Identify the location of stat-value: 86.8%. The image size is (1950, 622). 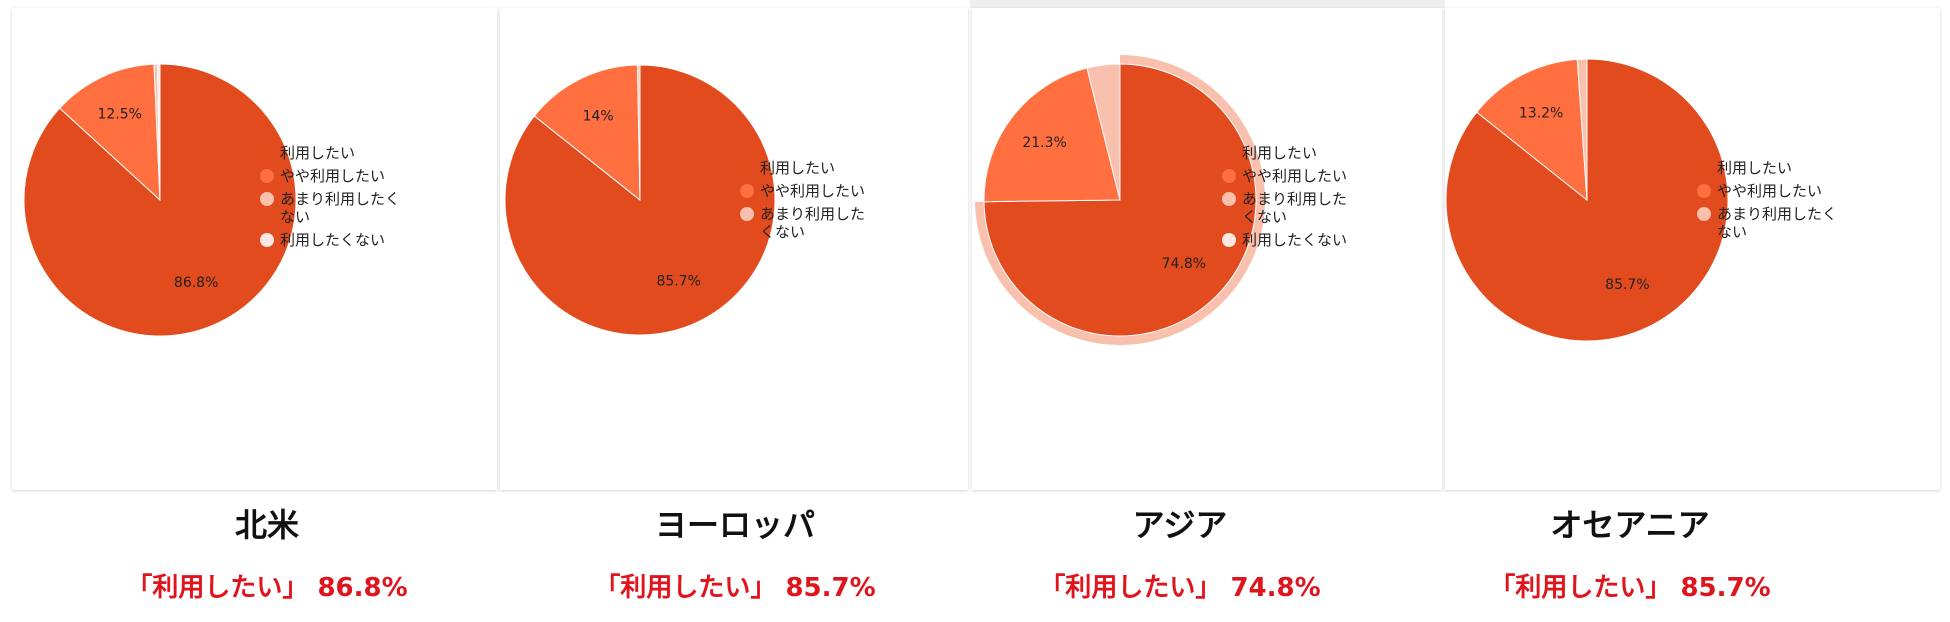
(362, 588).